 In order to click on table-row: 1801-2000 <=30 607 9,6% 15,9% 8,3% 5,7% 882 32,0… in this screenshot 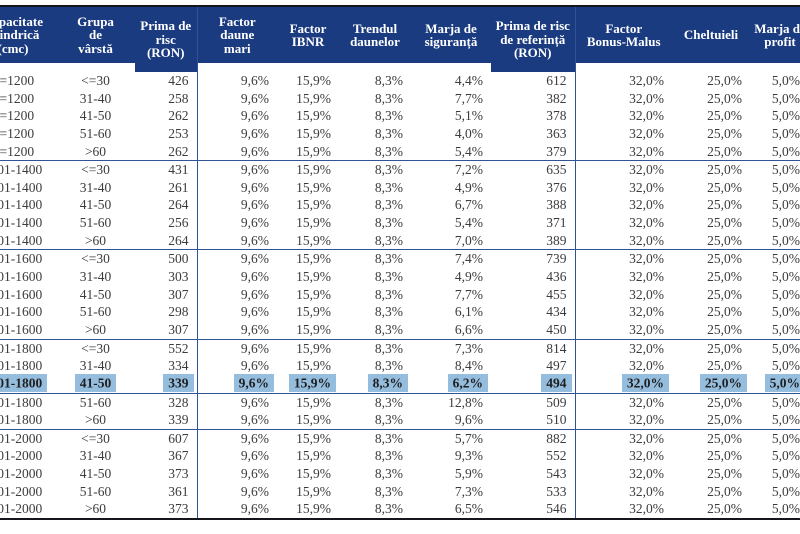, I will do `click(400, 438)`.